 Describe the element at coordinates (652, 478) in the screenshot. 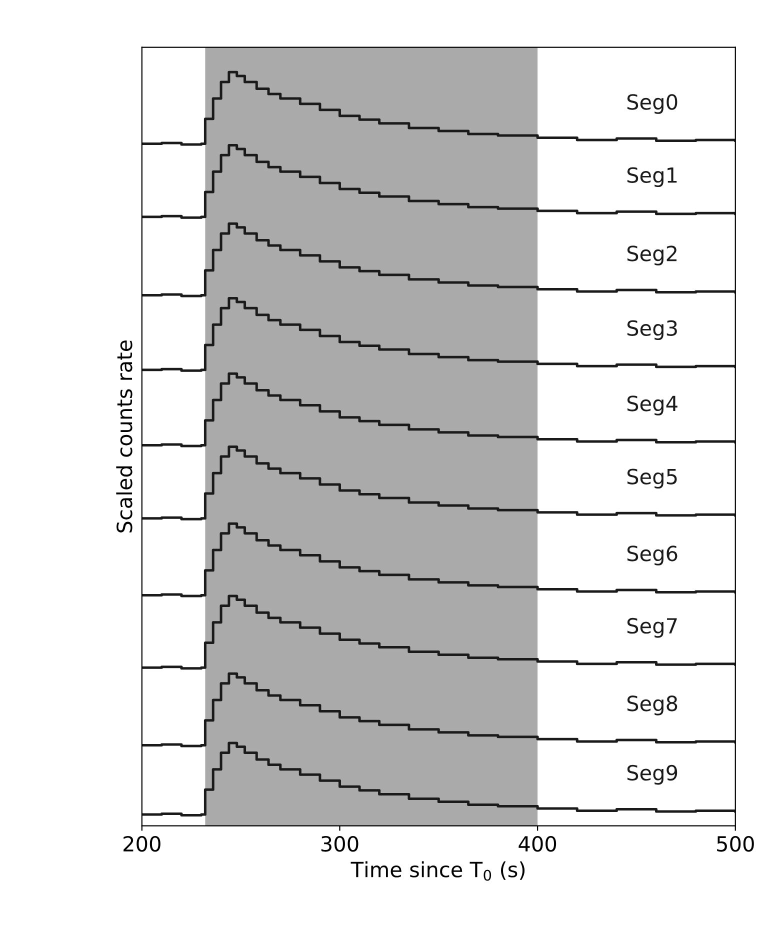

I see `series-label: Seg5` at that location.